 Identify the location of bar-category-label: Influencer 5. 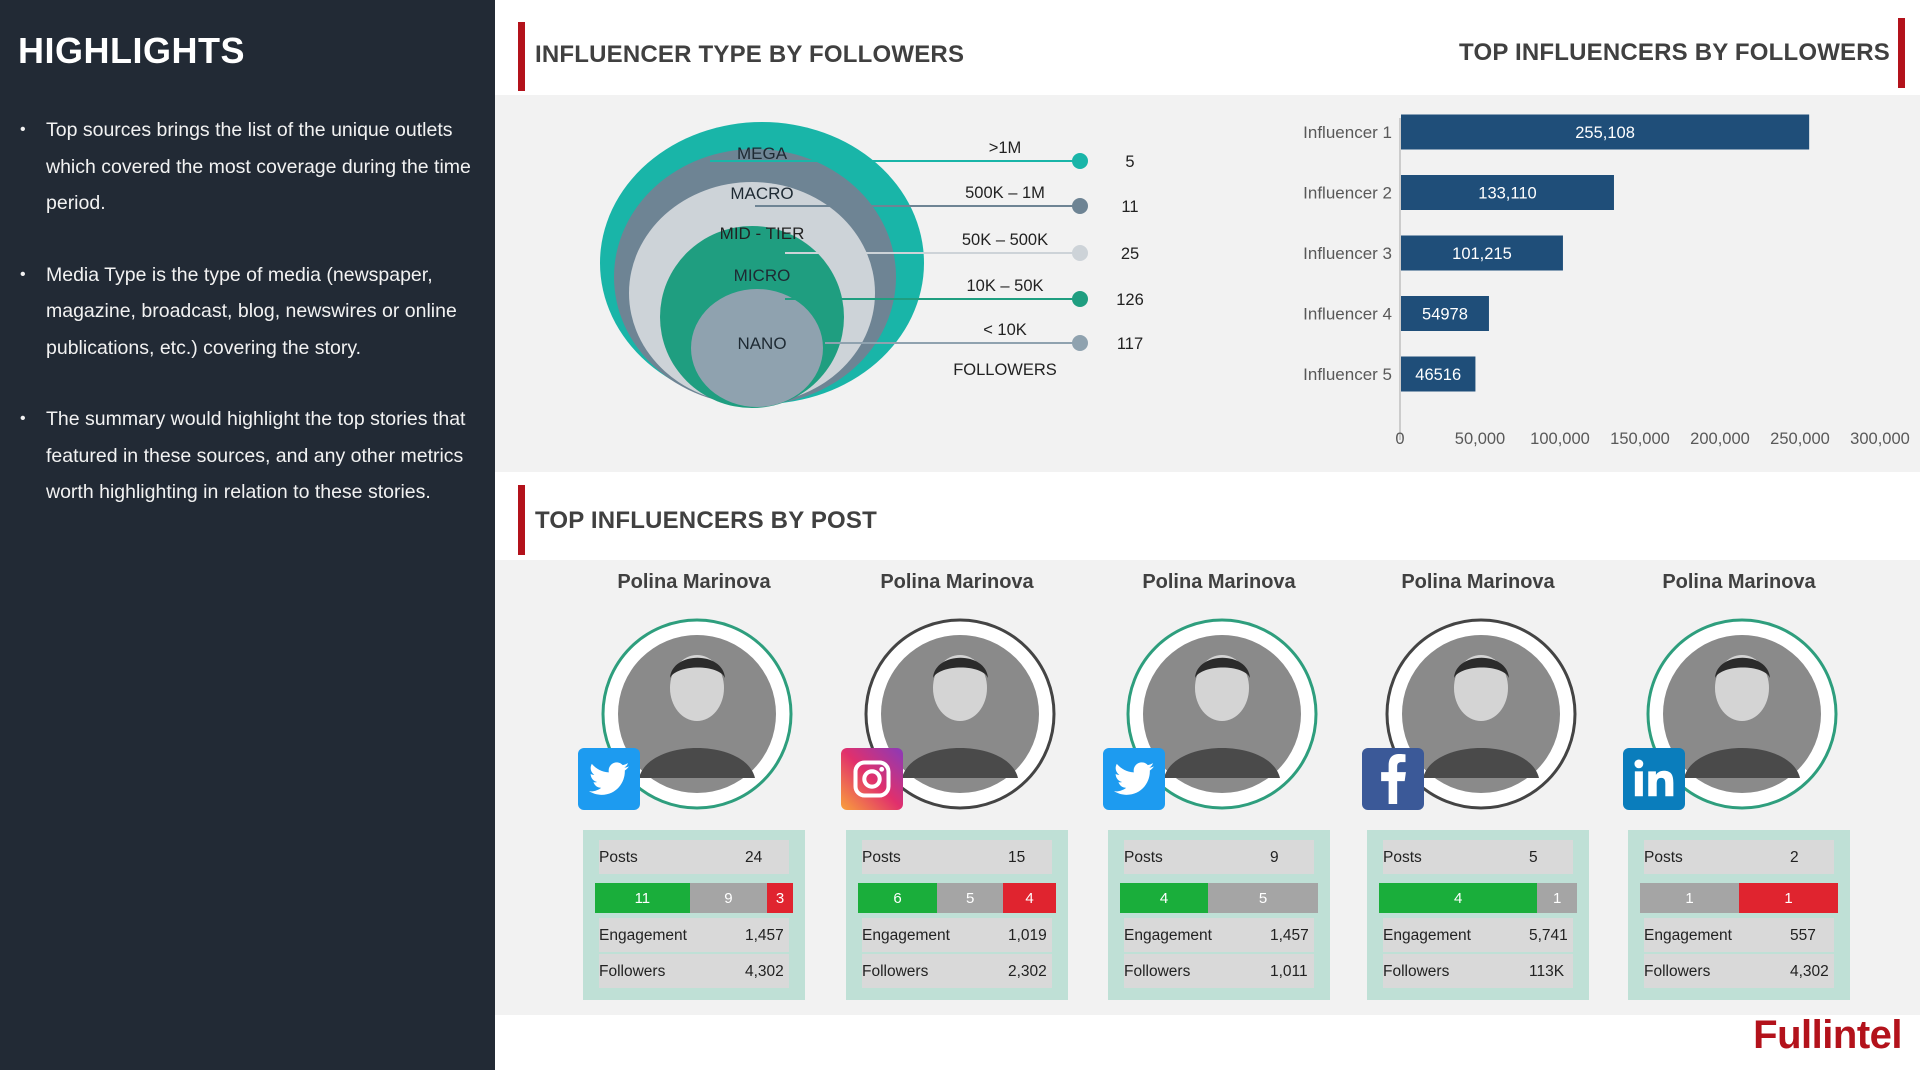
(1347, 374).